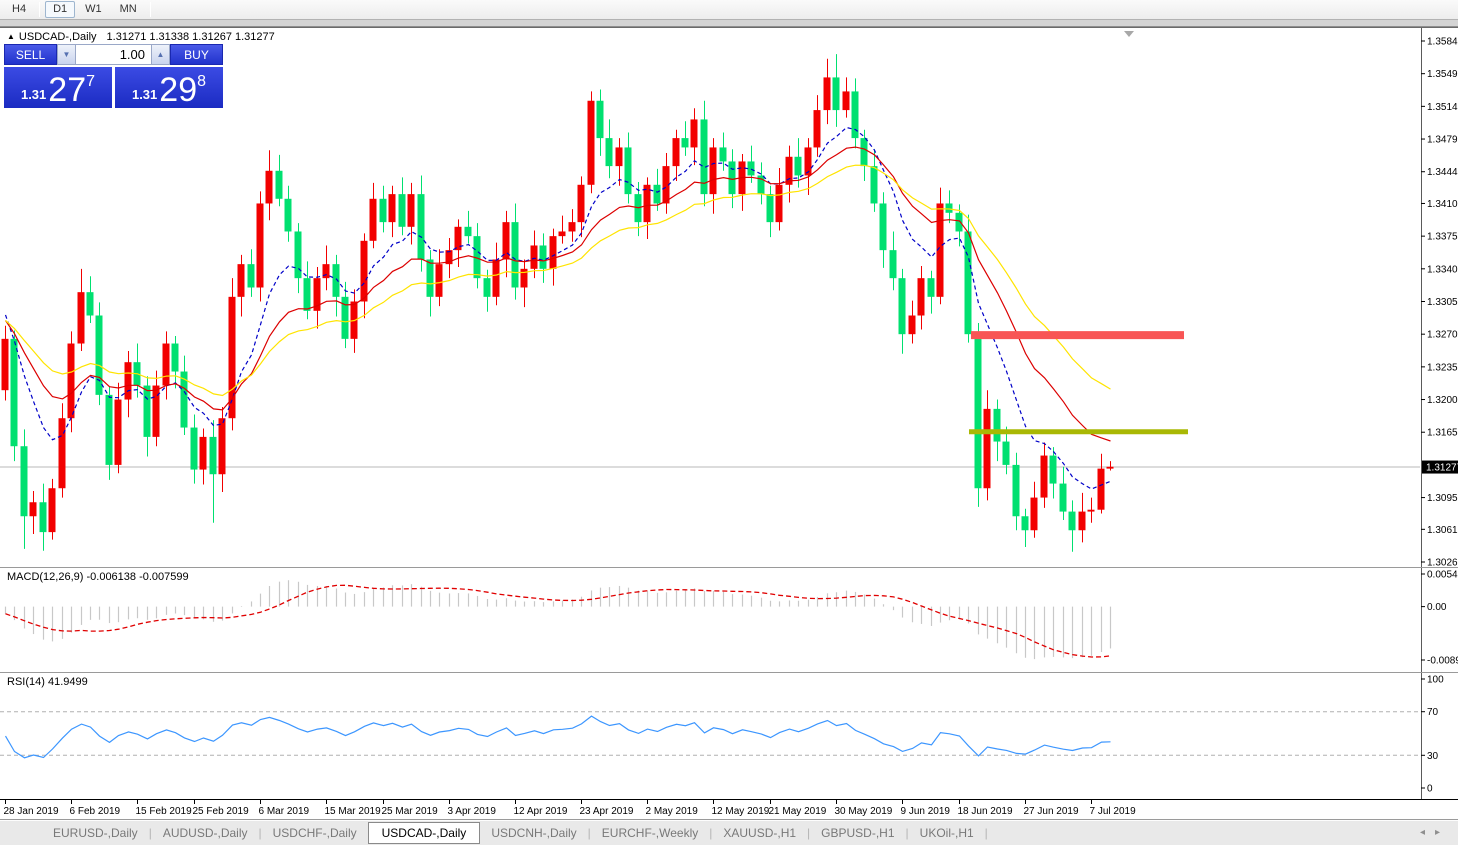 The width and height of the screenshot is (1458, 845). Describe the element at coordinates (858, 832) in the screenshot. I see `tab-gbpusd-h1: GBPUSD-,H1` at that location.